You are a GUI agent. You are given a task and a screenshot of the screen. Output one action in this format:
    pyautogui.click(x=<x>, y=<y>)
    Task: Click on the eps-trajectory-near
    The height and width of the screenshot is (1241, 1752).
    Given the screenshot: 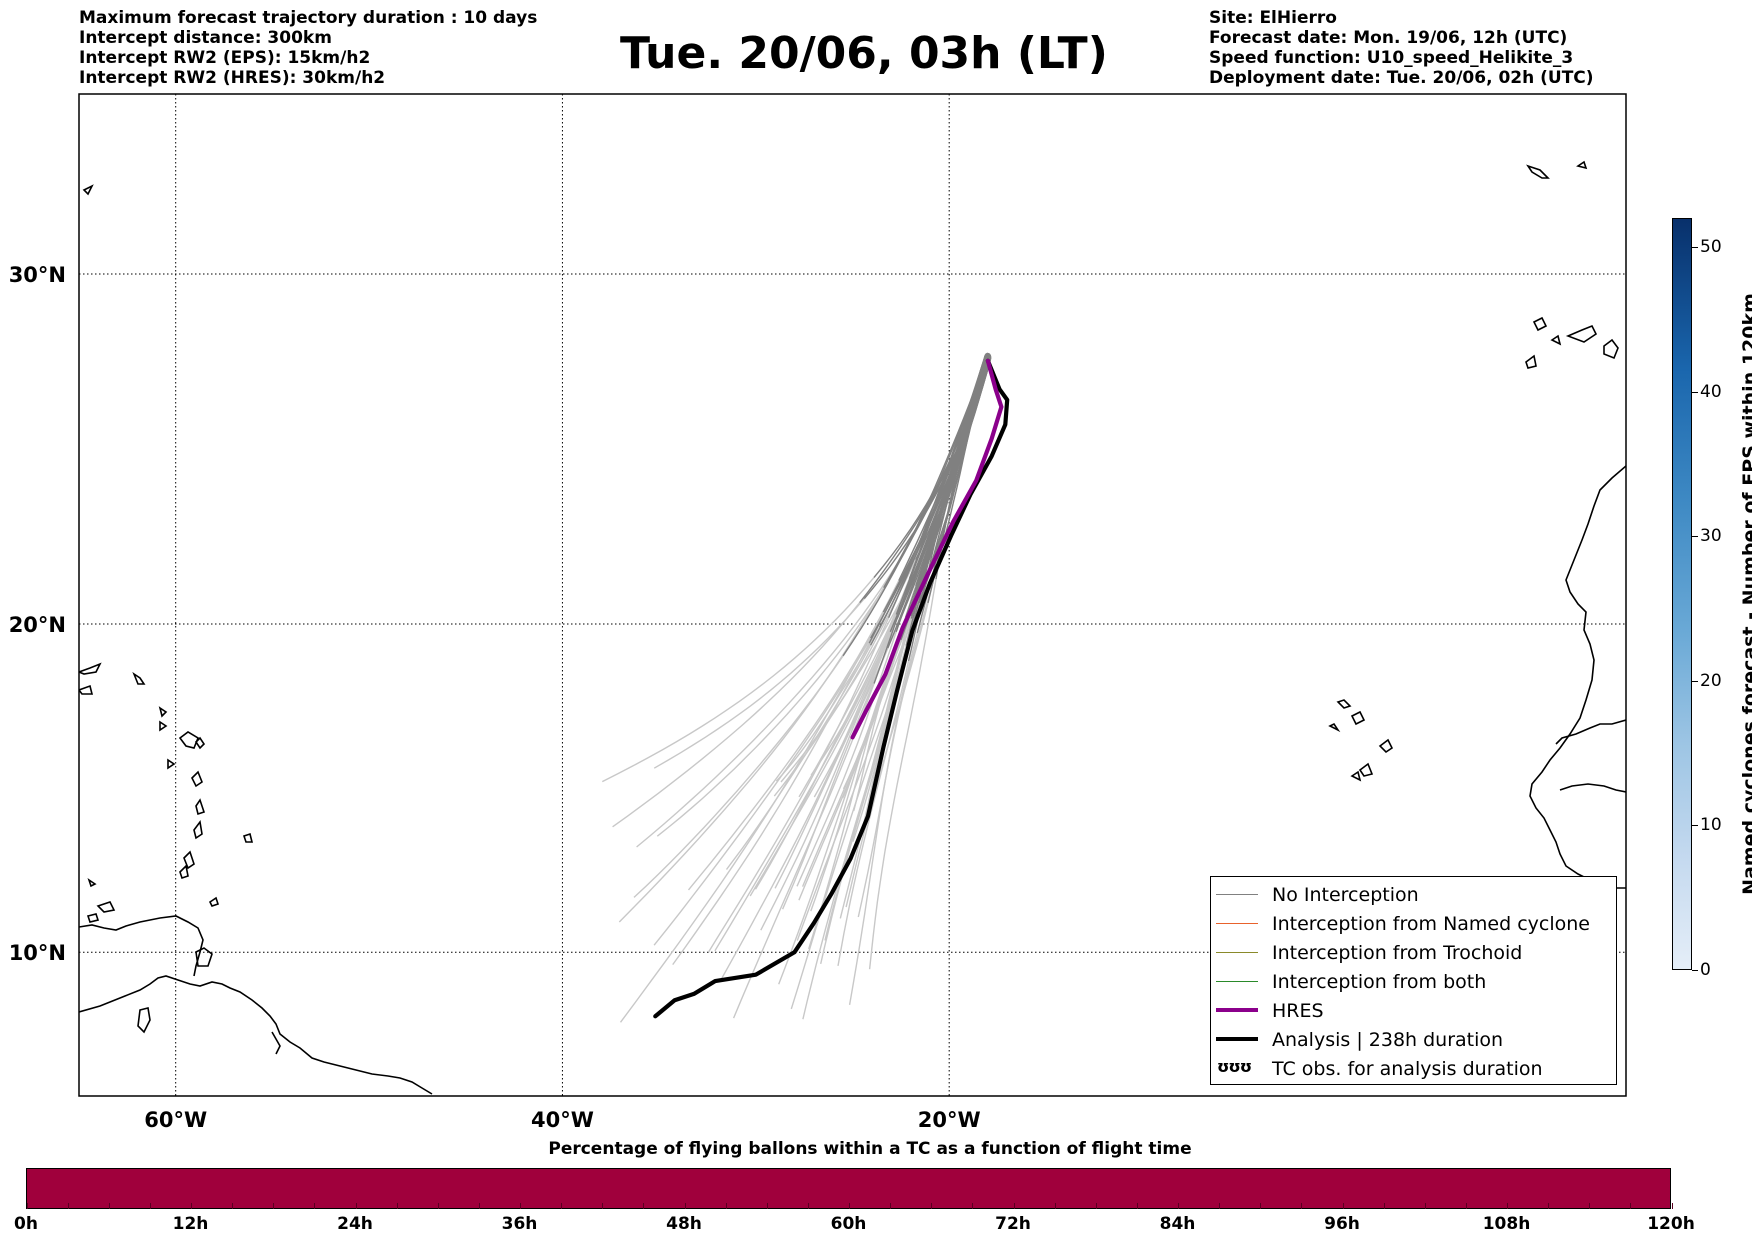 What is the action you would take?
    pyautogui.click(x=949, y=475)
    